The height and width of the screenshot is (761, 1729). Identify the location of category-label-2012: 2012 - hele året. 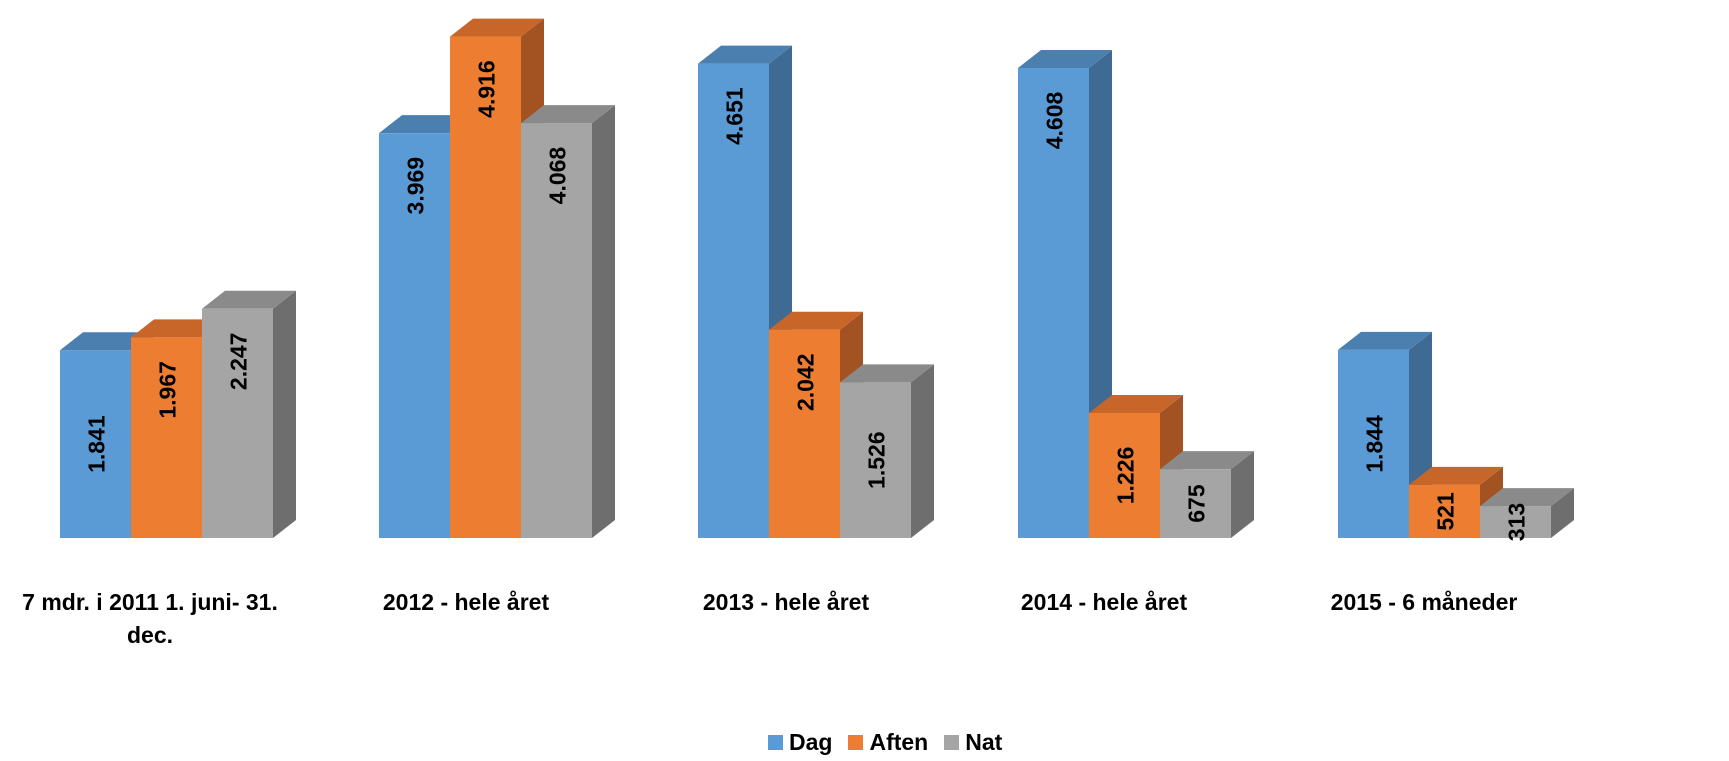
(466, 602).